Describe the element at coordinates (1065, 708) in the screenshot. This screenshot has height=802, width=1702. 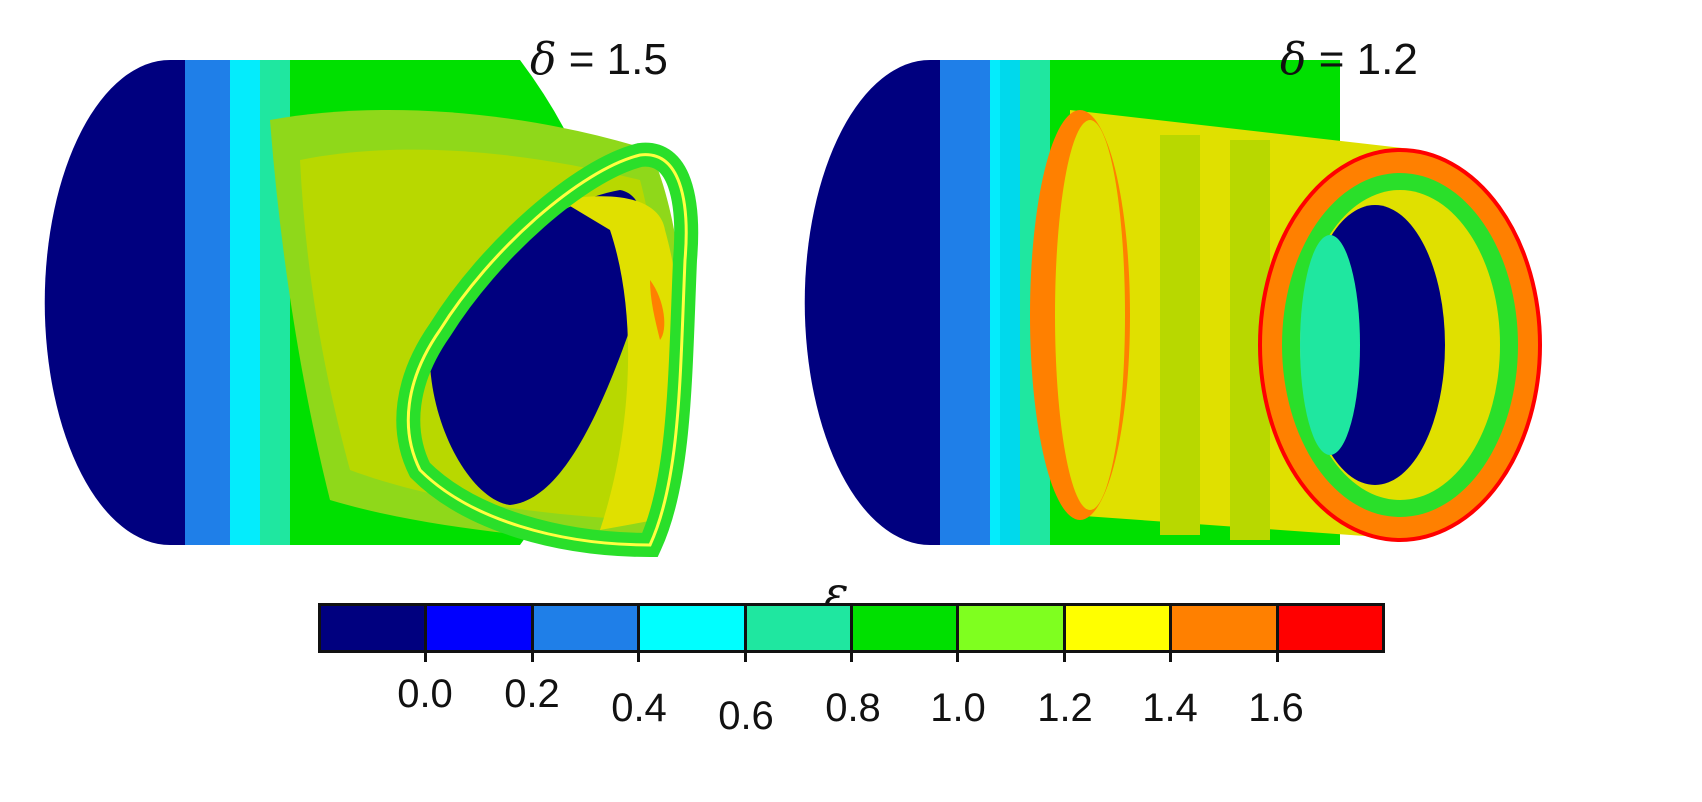
I see `colorbar-tick-label: 1.2` at that location.